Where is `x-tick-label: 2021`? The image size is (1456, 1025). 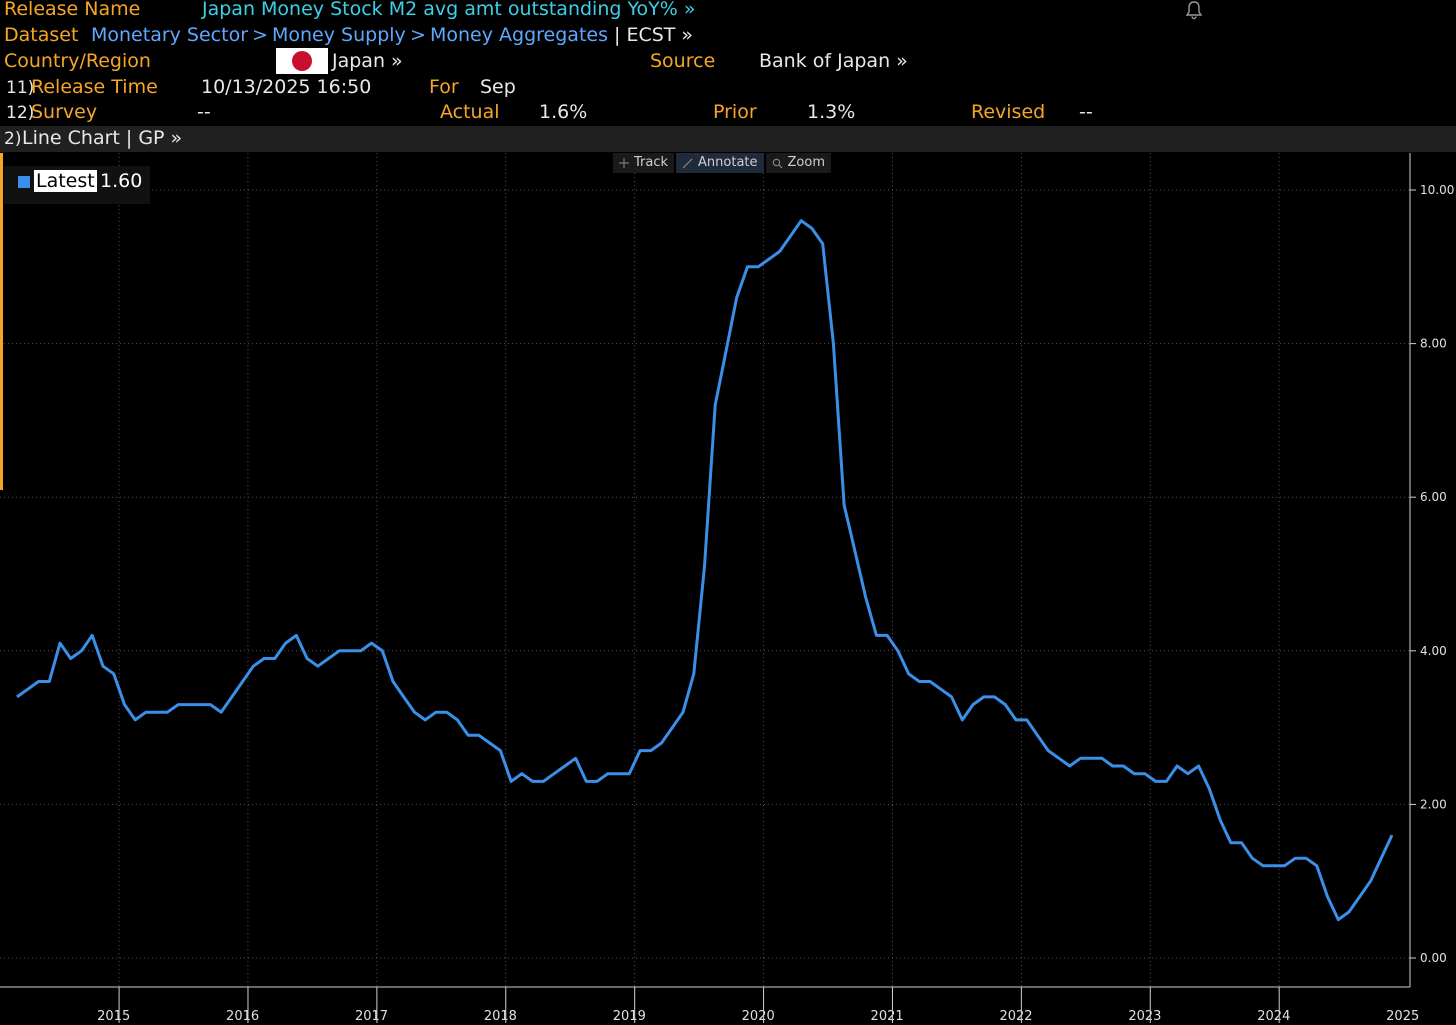 x-tick-label: 2021 is located at coordinates (887, 1016).